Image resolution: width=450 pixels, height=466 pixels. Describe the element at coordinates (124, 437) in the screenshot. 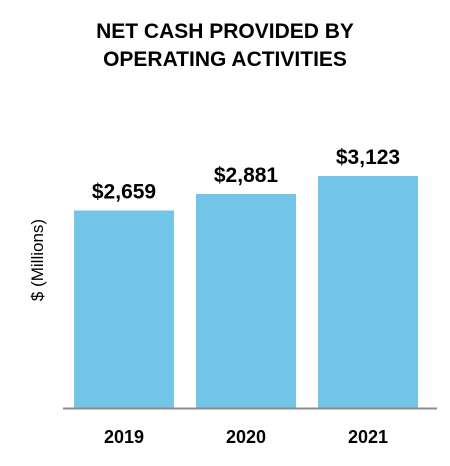

I see `x-tick-label-2019: 2019` at that location.